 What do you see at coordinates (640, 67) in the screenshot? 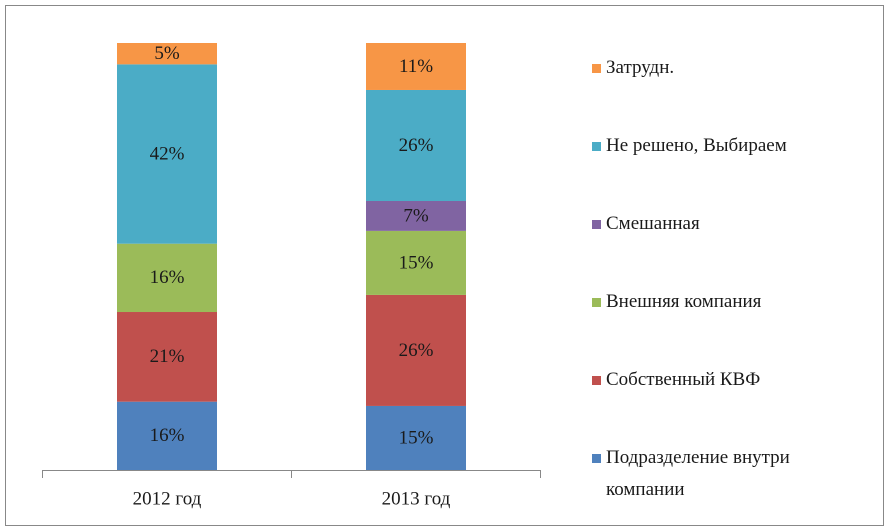
I see `legend-label: Затрудн.` at bounding box center [640, 67].